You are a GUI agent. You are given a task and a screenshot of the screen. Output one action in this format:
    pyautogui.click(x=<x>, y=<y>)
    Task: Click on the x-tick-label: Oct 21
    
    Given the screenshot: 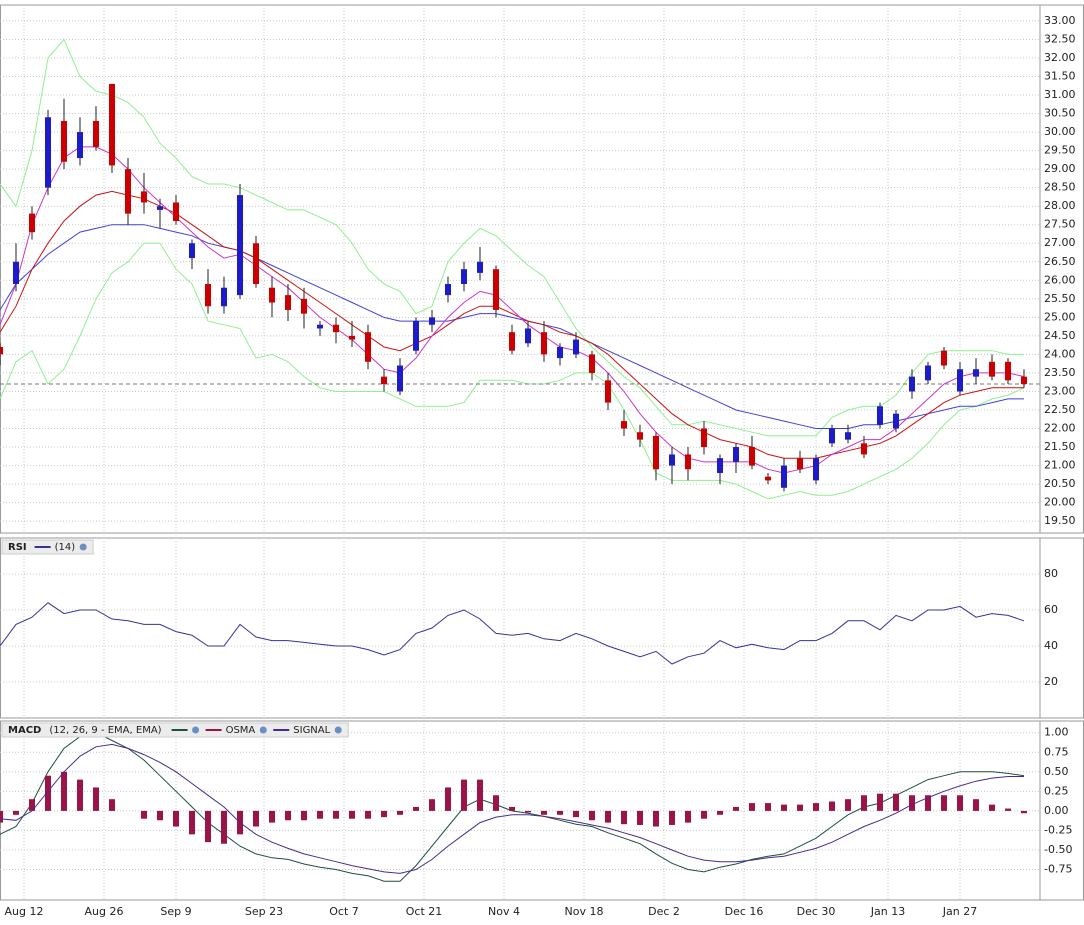 What is the action you would take?
    pyautogui.click(x=424, y=911)
    